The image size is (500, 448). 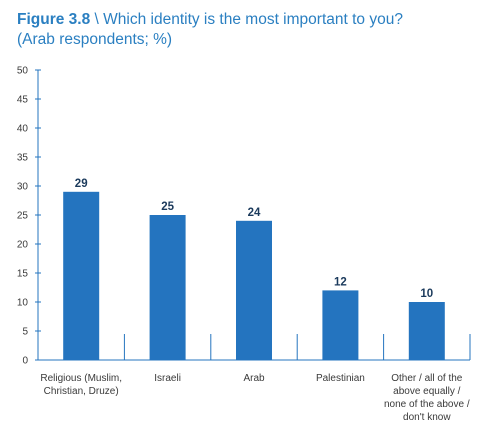 What do you see at coordinates (167, 207) in the screenshot?
I see `data-label: 25` at bounding box center [167, 207].